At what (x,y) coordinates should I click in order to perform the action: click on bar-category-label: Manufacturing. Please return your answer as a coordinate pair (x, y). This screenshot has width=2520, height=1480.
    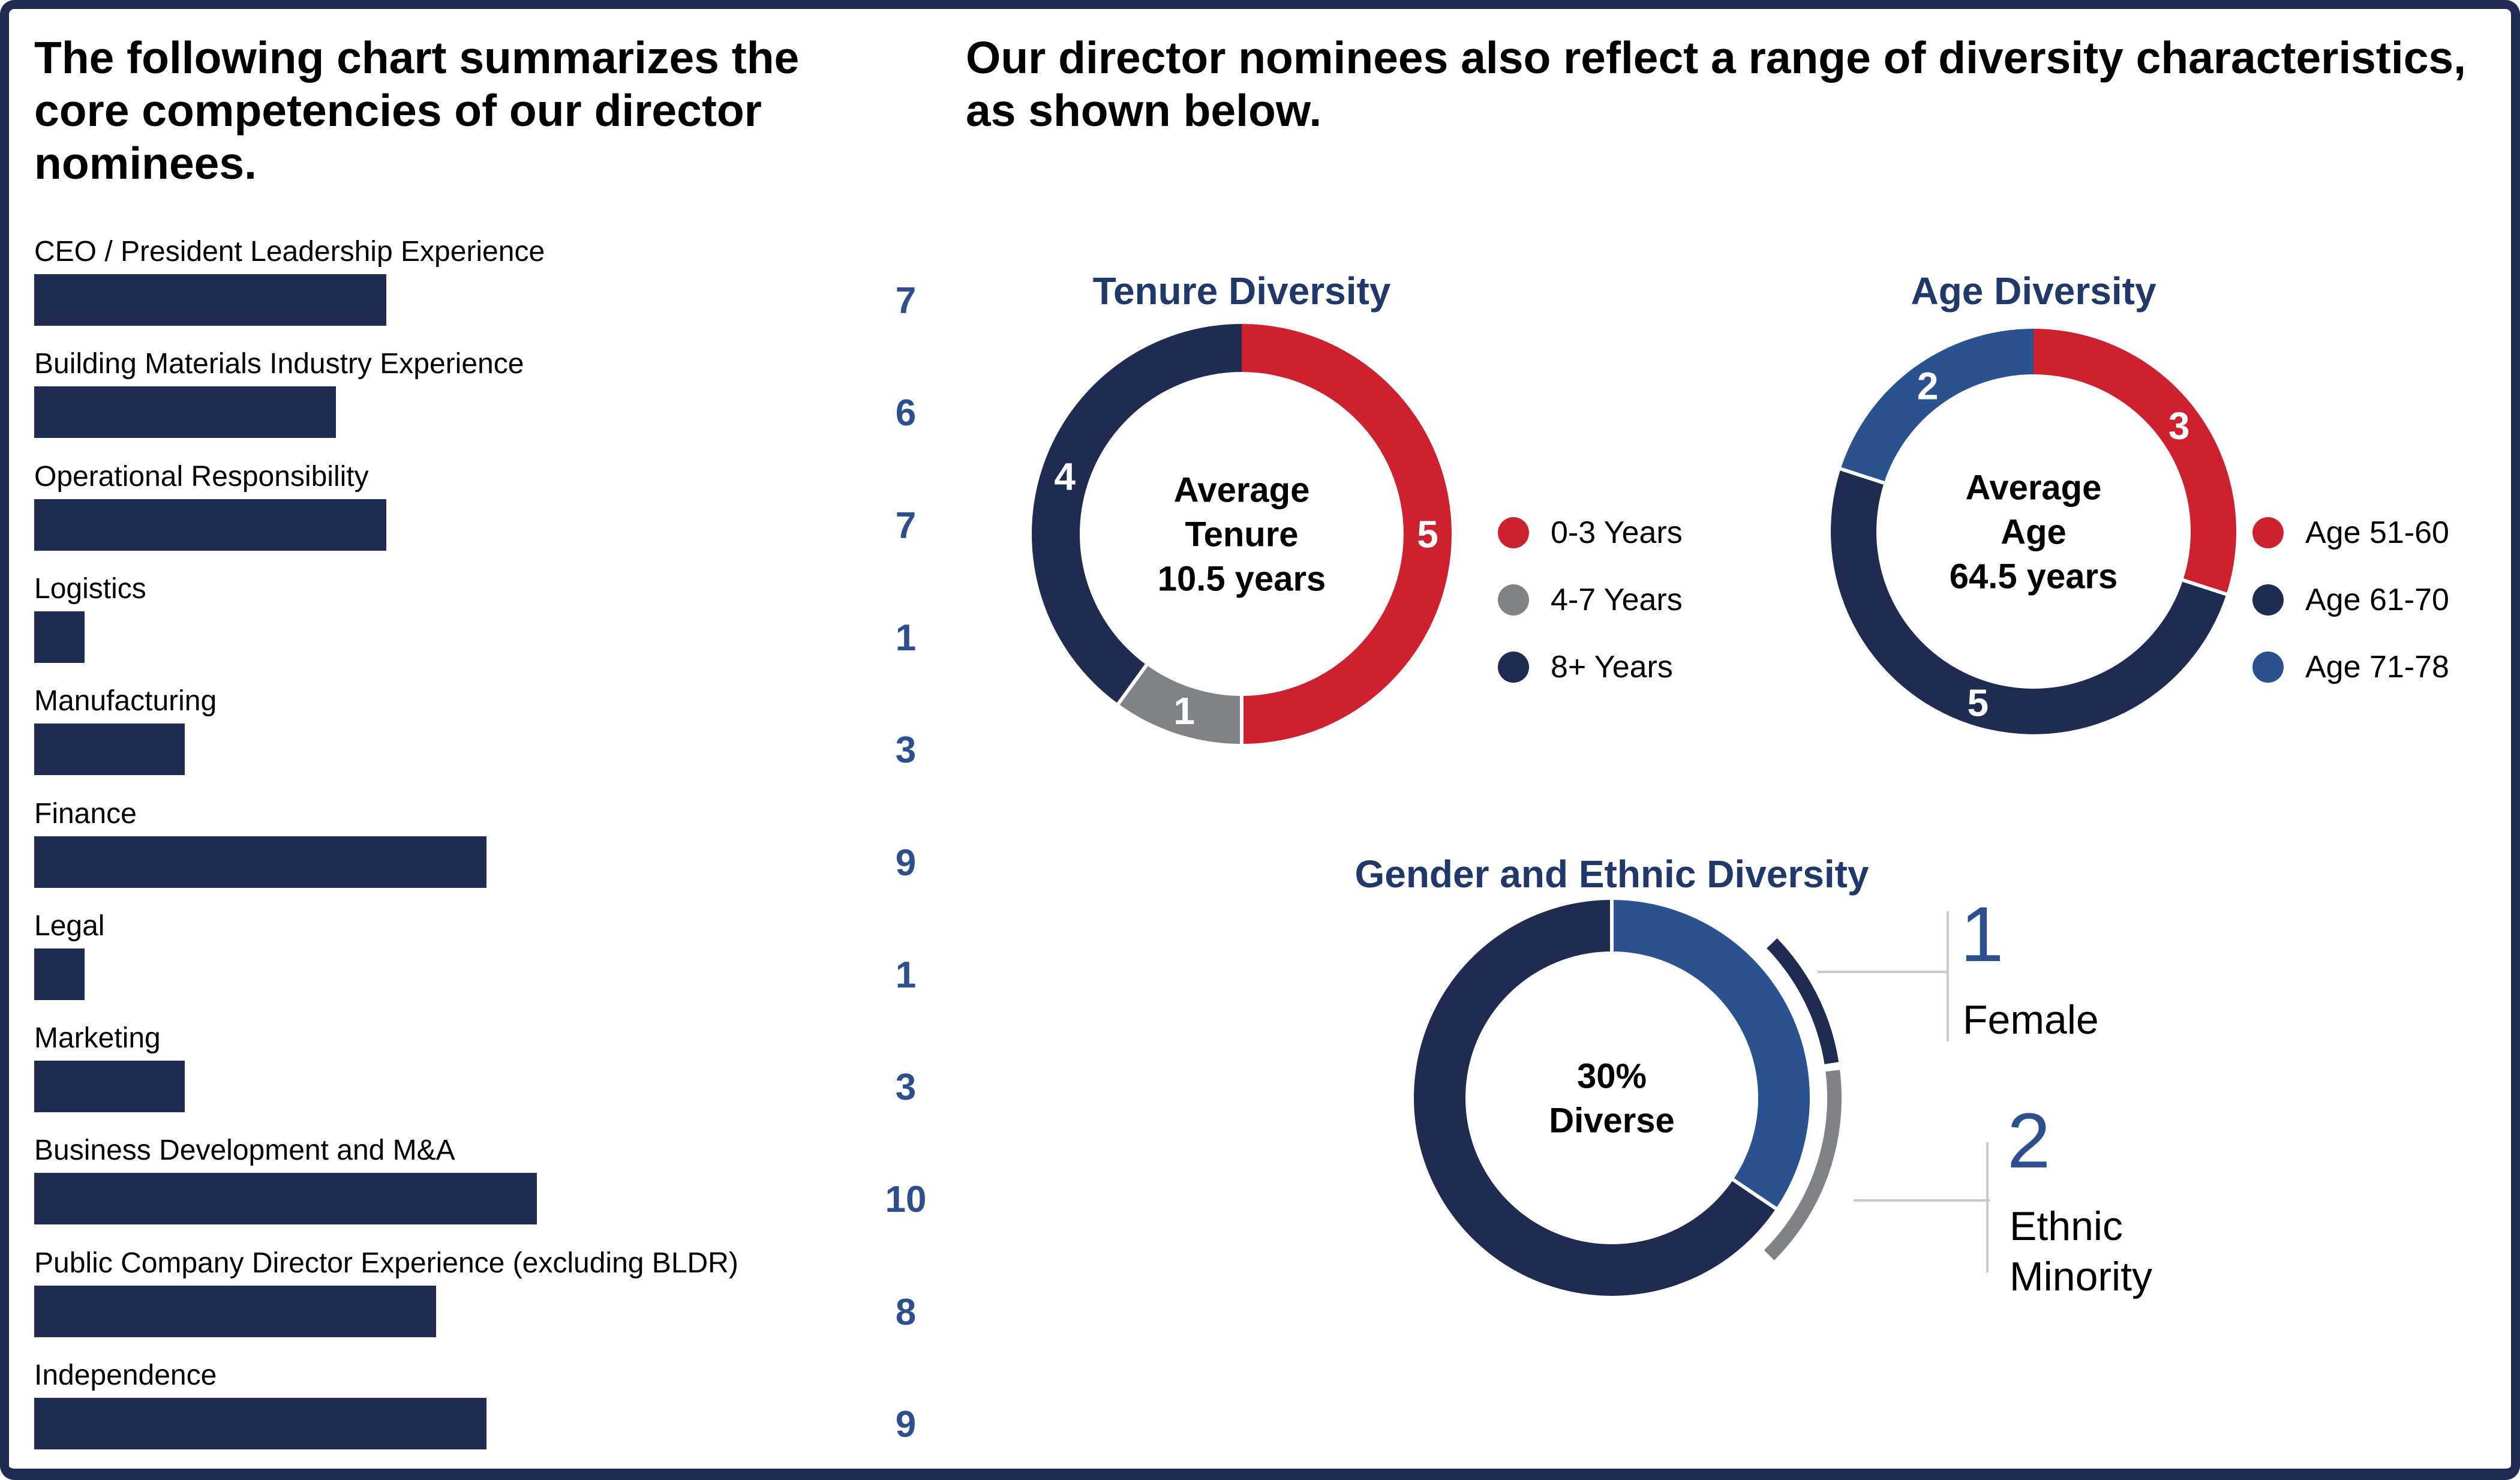
    Looking at the image, I should click on (125, 701).